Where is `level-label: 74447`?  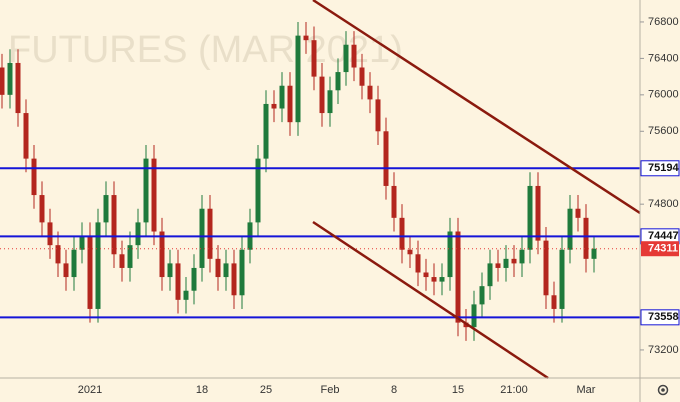 level-label: 74447 is located at coordinates (663, 236).